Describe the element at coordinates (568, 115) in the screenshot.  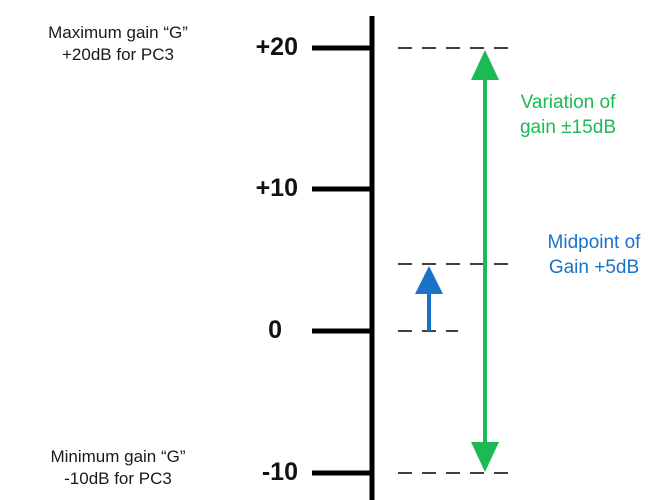
I see `variation-annotation: Variation of gain ±15dB` at that location.